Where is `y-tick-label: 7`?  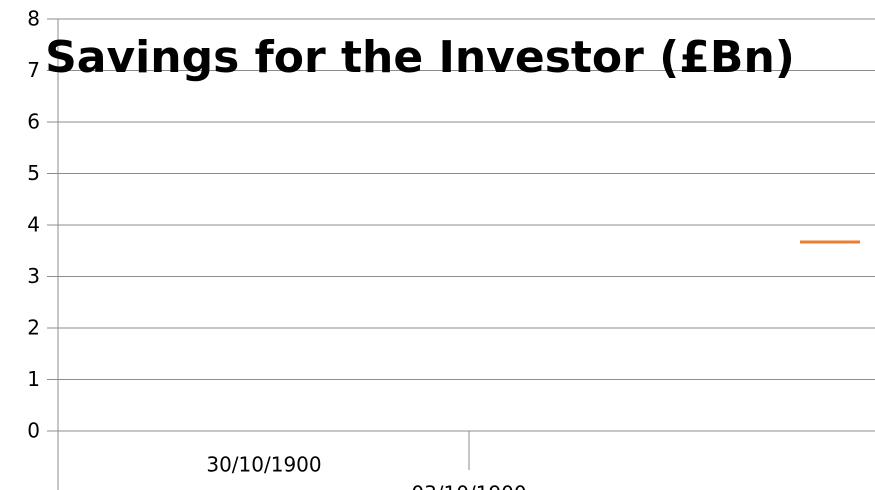 y-tick-label: 7 is located at coordinates (33, 70).